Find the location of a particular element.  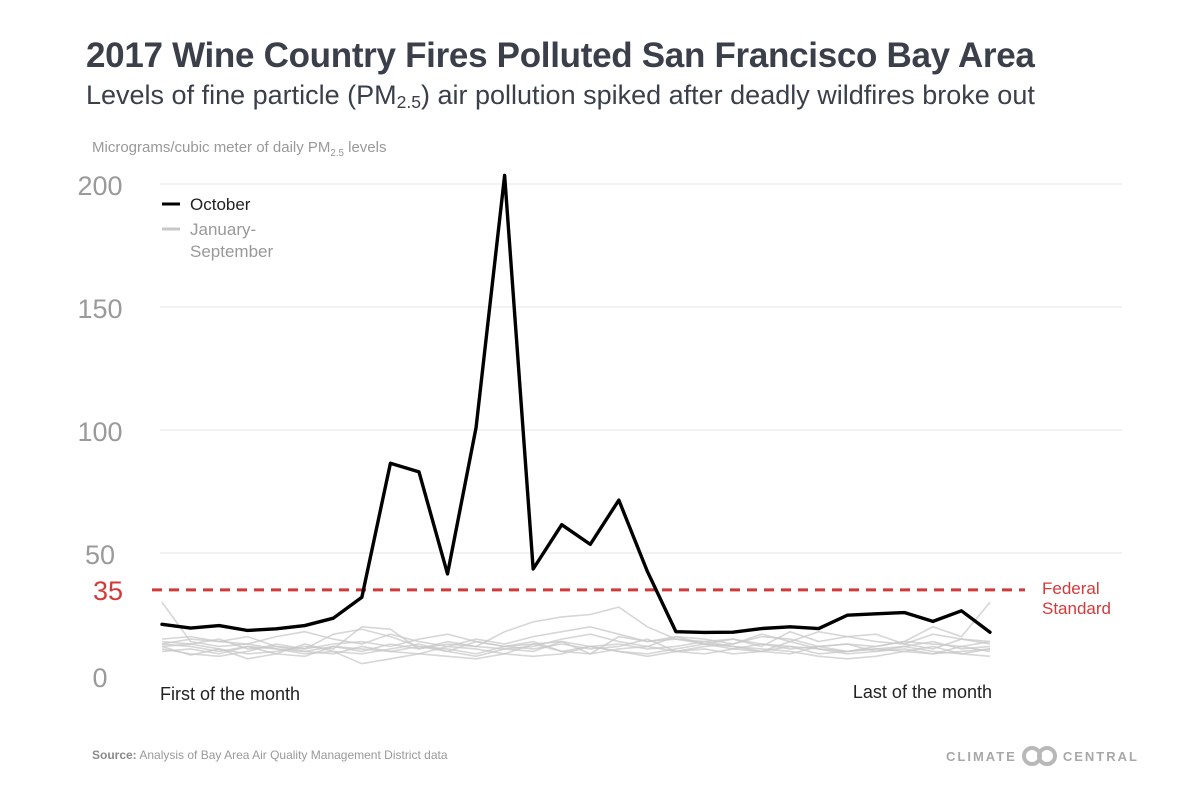

legend-label-jan-sep: January- September is located at coordinates (231, 240).